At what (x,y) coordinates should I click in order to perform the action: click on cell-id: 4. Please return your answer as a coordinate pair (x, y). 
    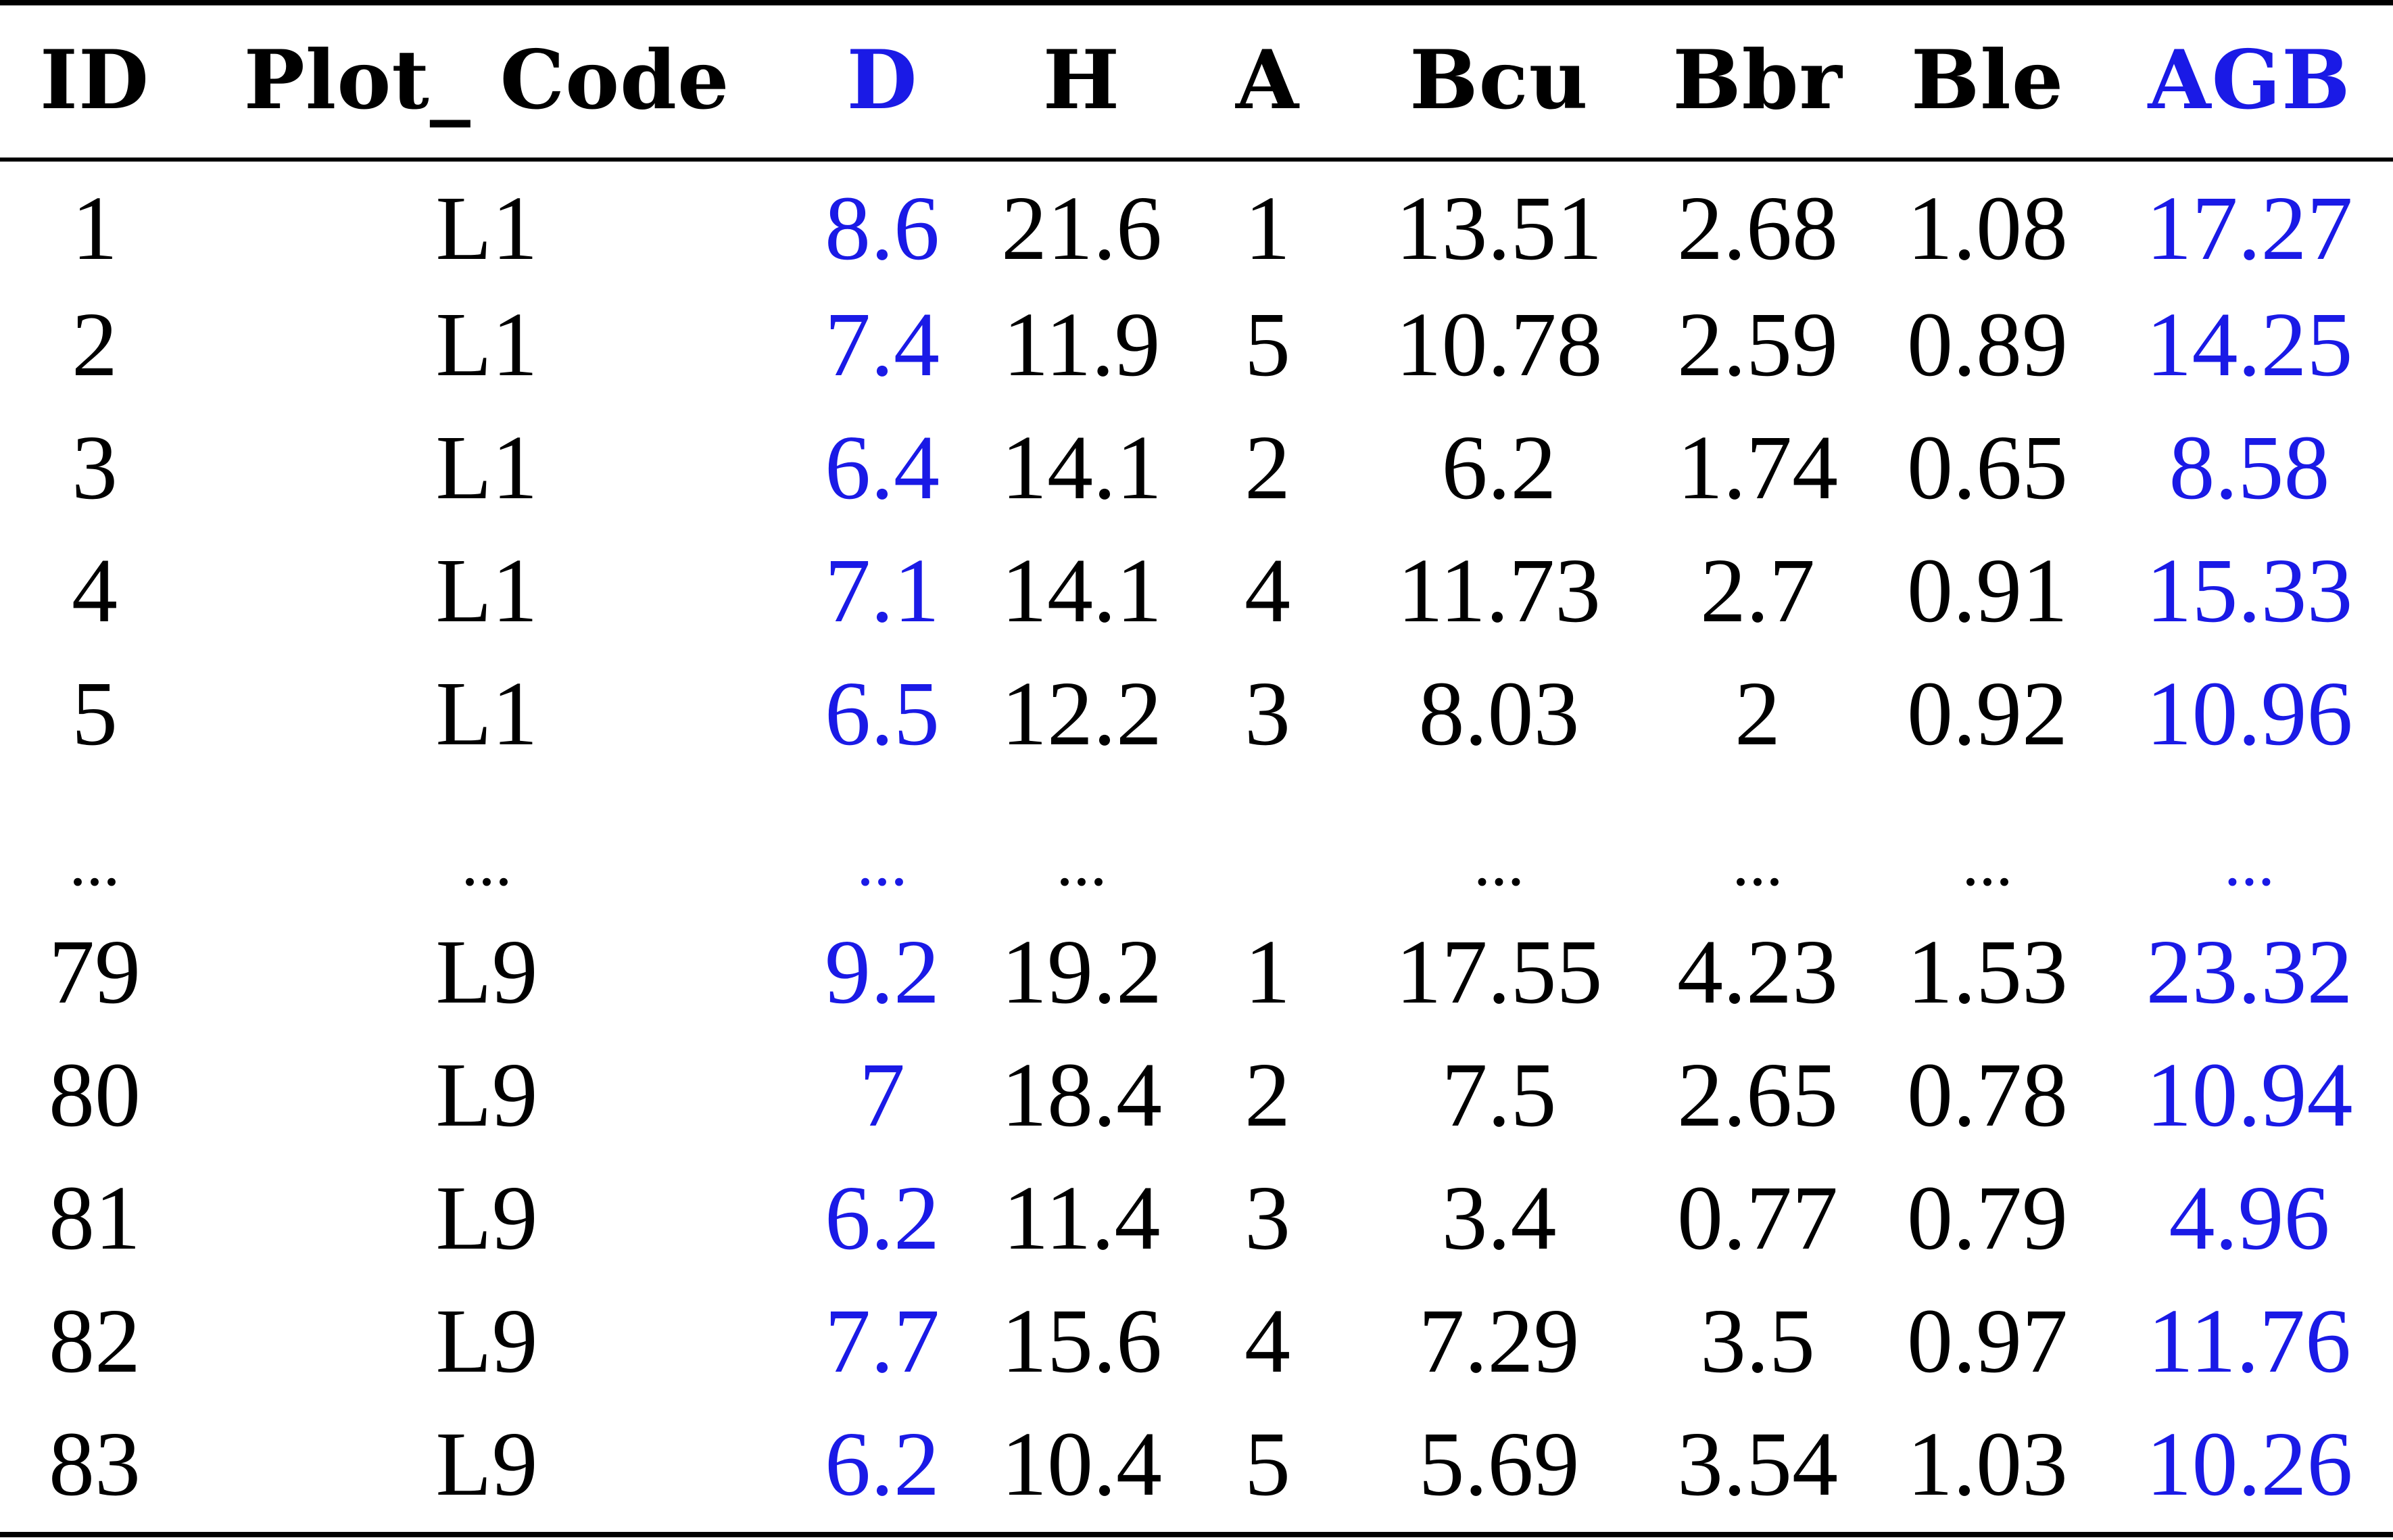
    Looking at the image, I should click on (95, 591).